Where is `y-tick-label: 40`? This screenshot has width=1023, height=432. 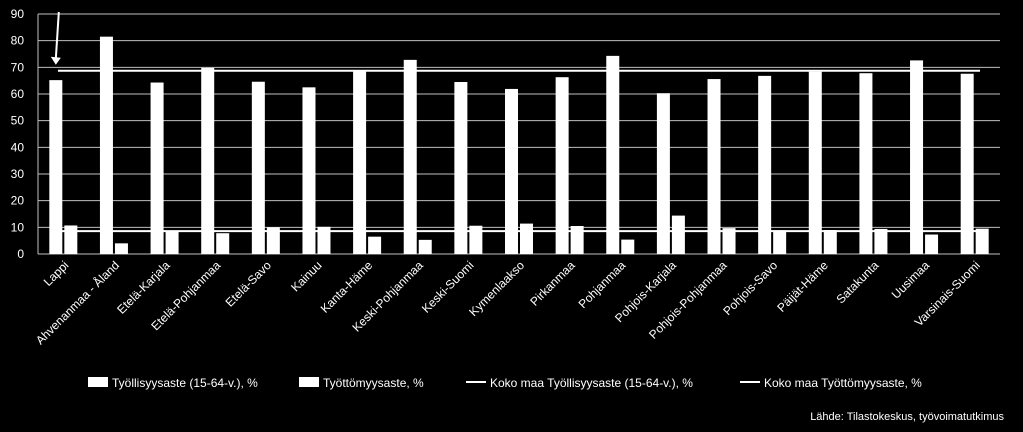
y-tick-label: 40 is located at coordinates (18, 147).